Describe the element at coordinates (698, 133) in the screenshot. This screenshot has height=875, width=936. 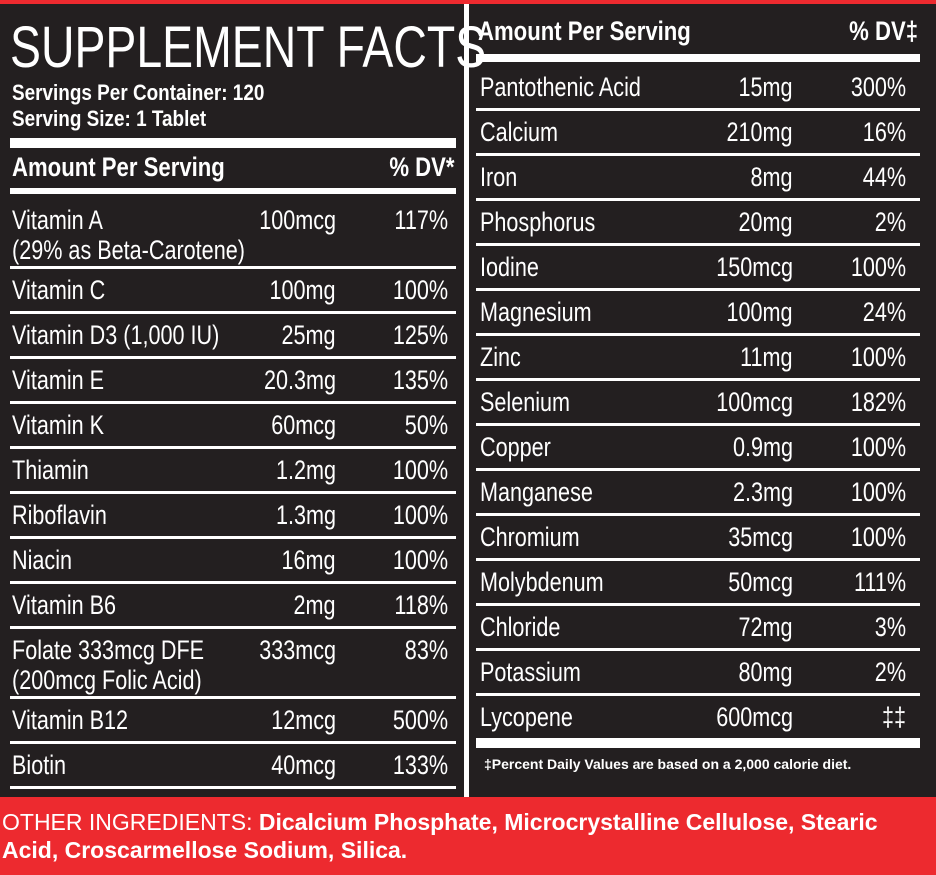
I see `nutrient-row: Calcium 210mg 16%` at that location.